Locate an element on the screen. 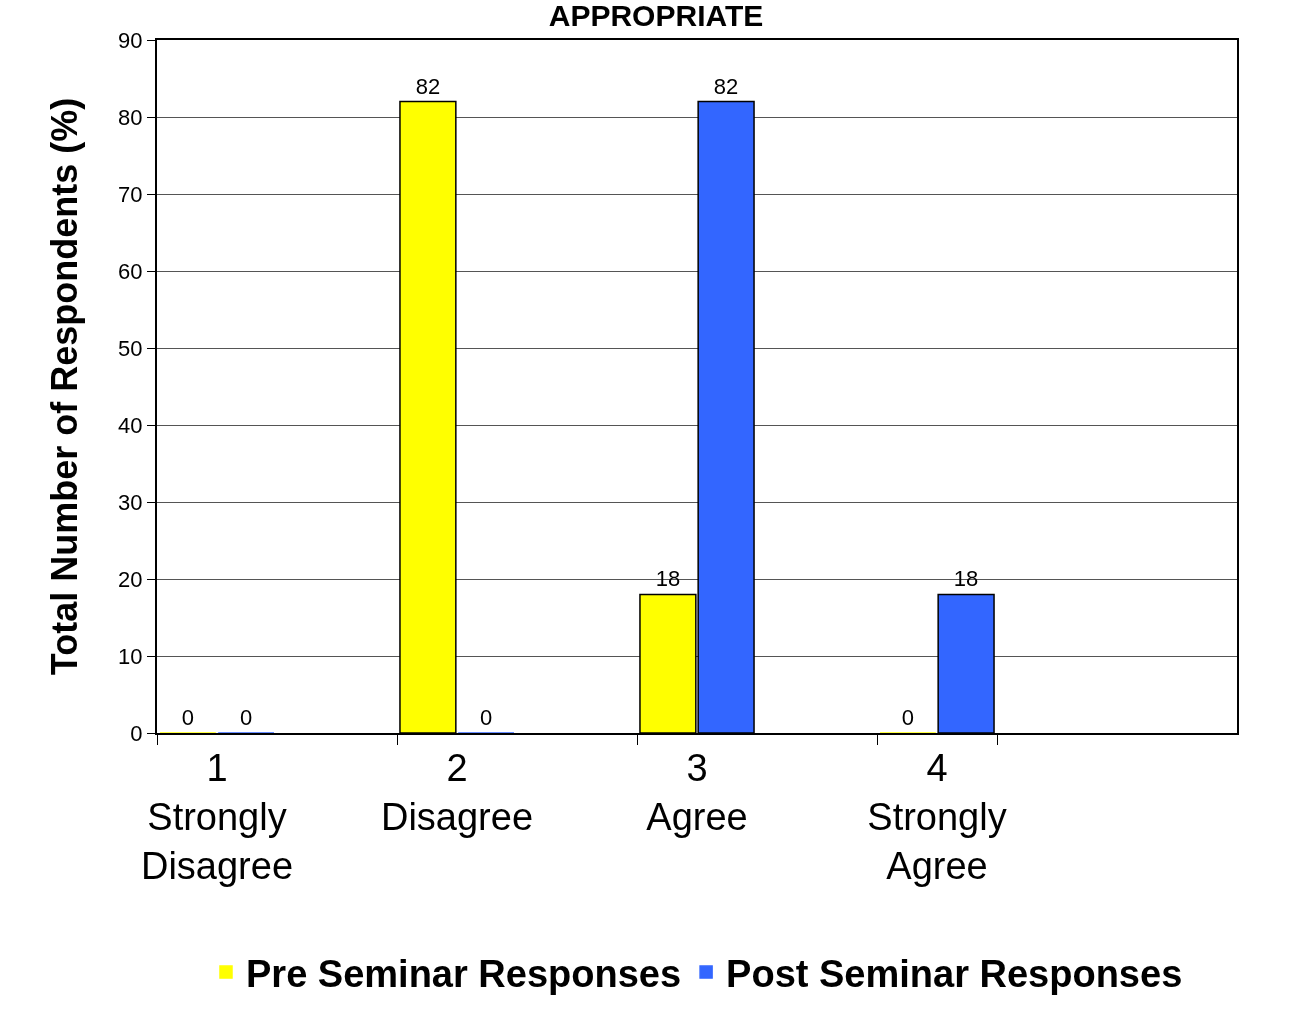 The image size is (1312, 1016). legend-label: Pre Seminar Responses is located at coordinates (464, 973).